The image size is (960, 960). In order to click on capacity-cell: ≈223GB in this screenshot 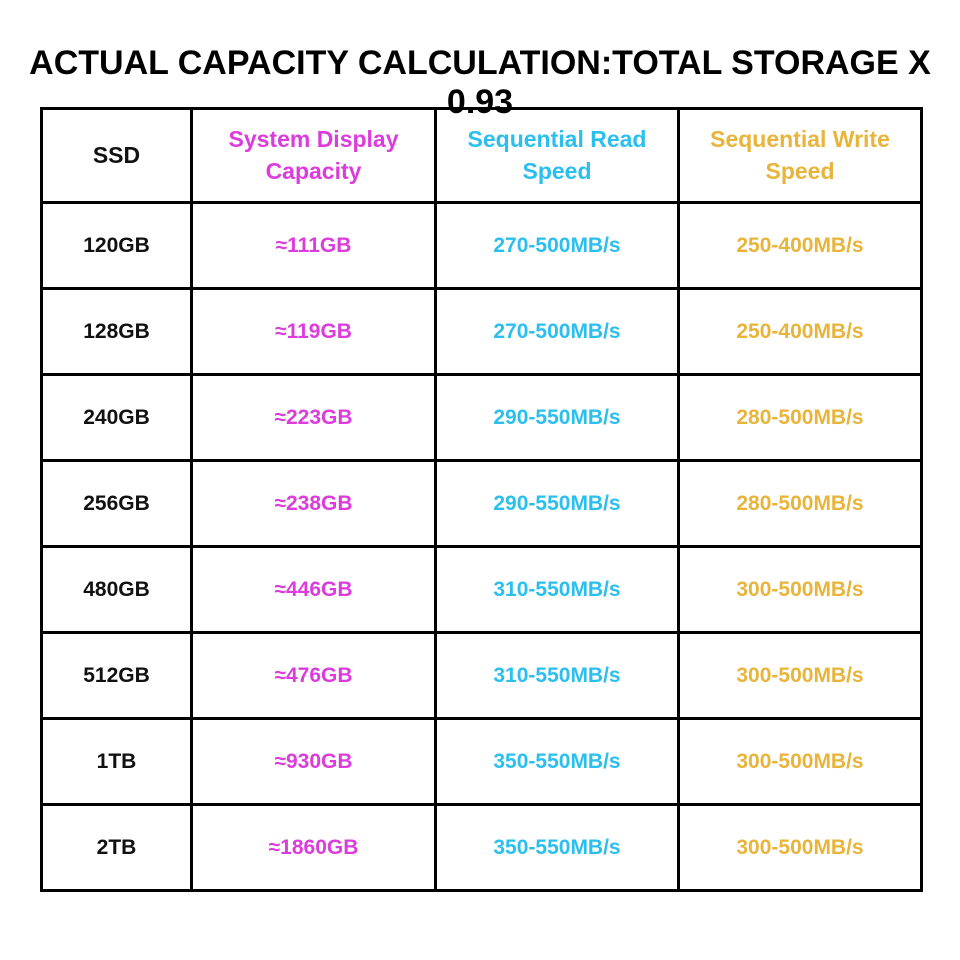, I will do `click(313, 417)`.